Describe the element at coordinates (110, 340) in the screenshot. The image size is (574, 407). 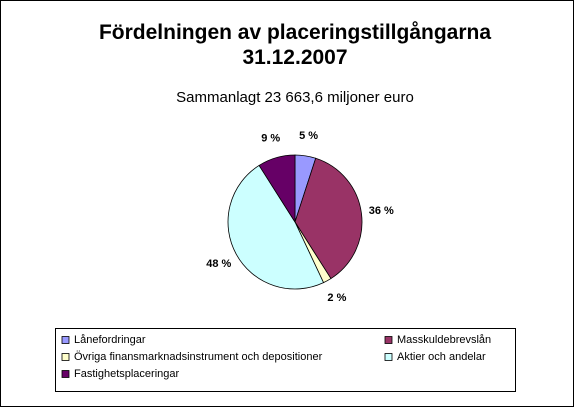
I see `legend-label: Lånefordringar` at that location.